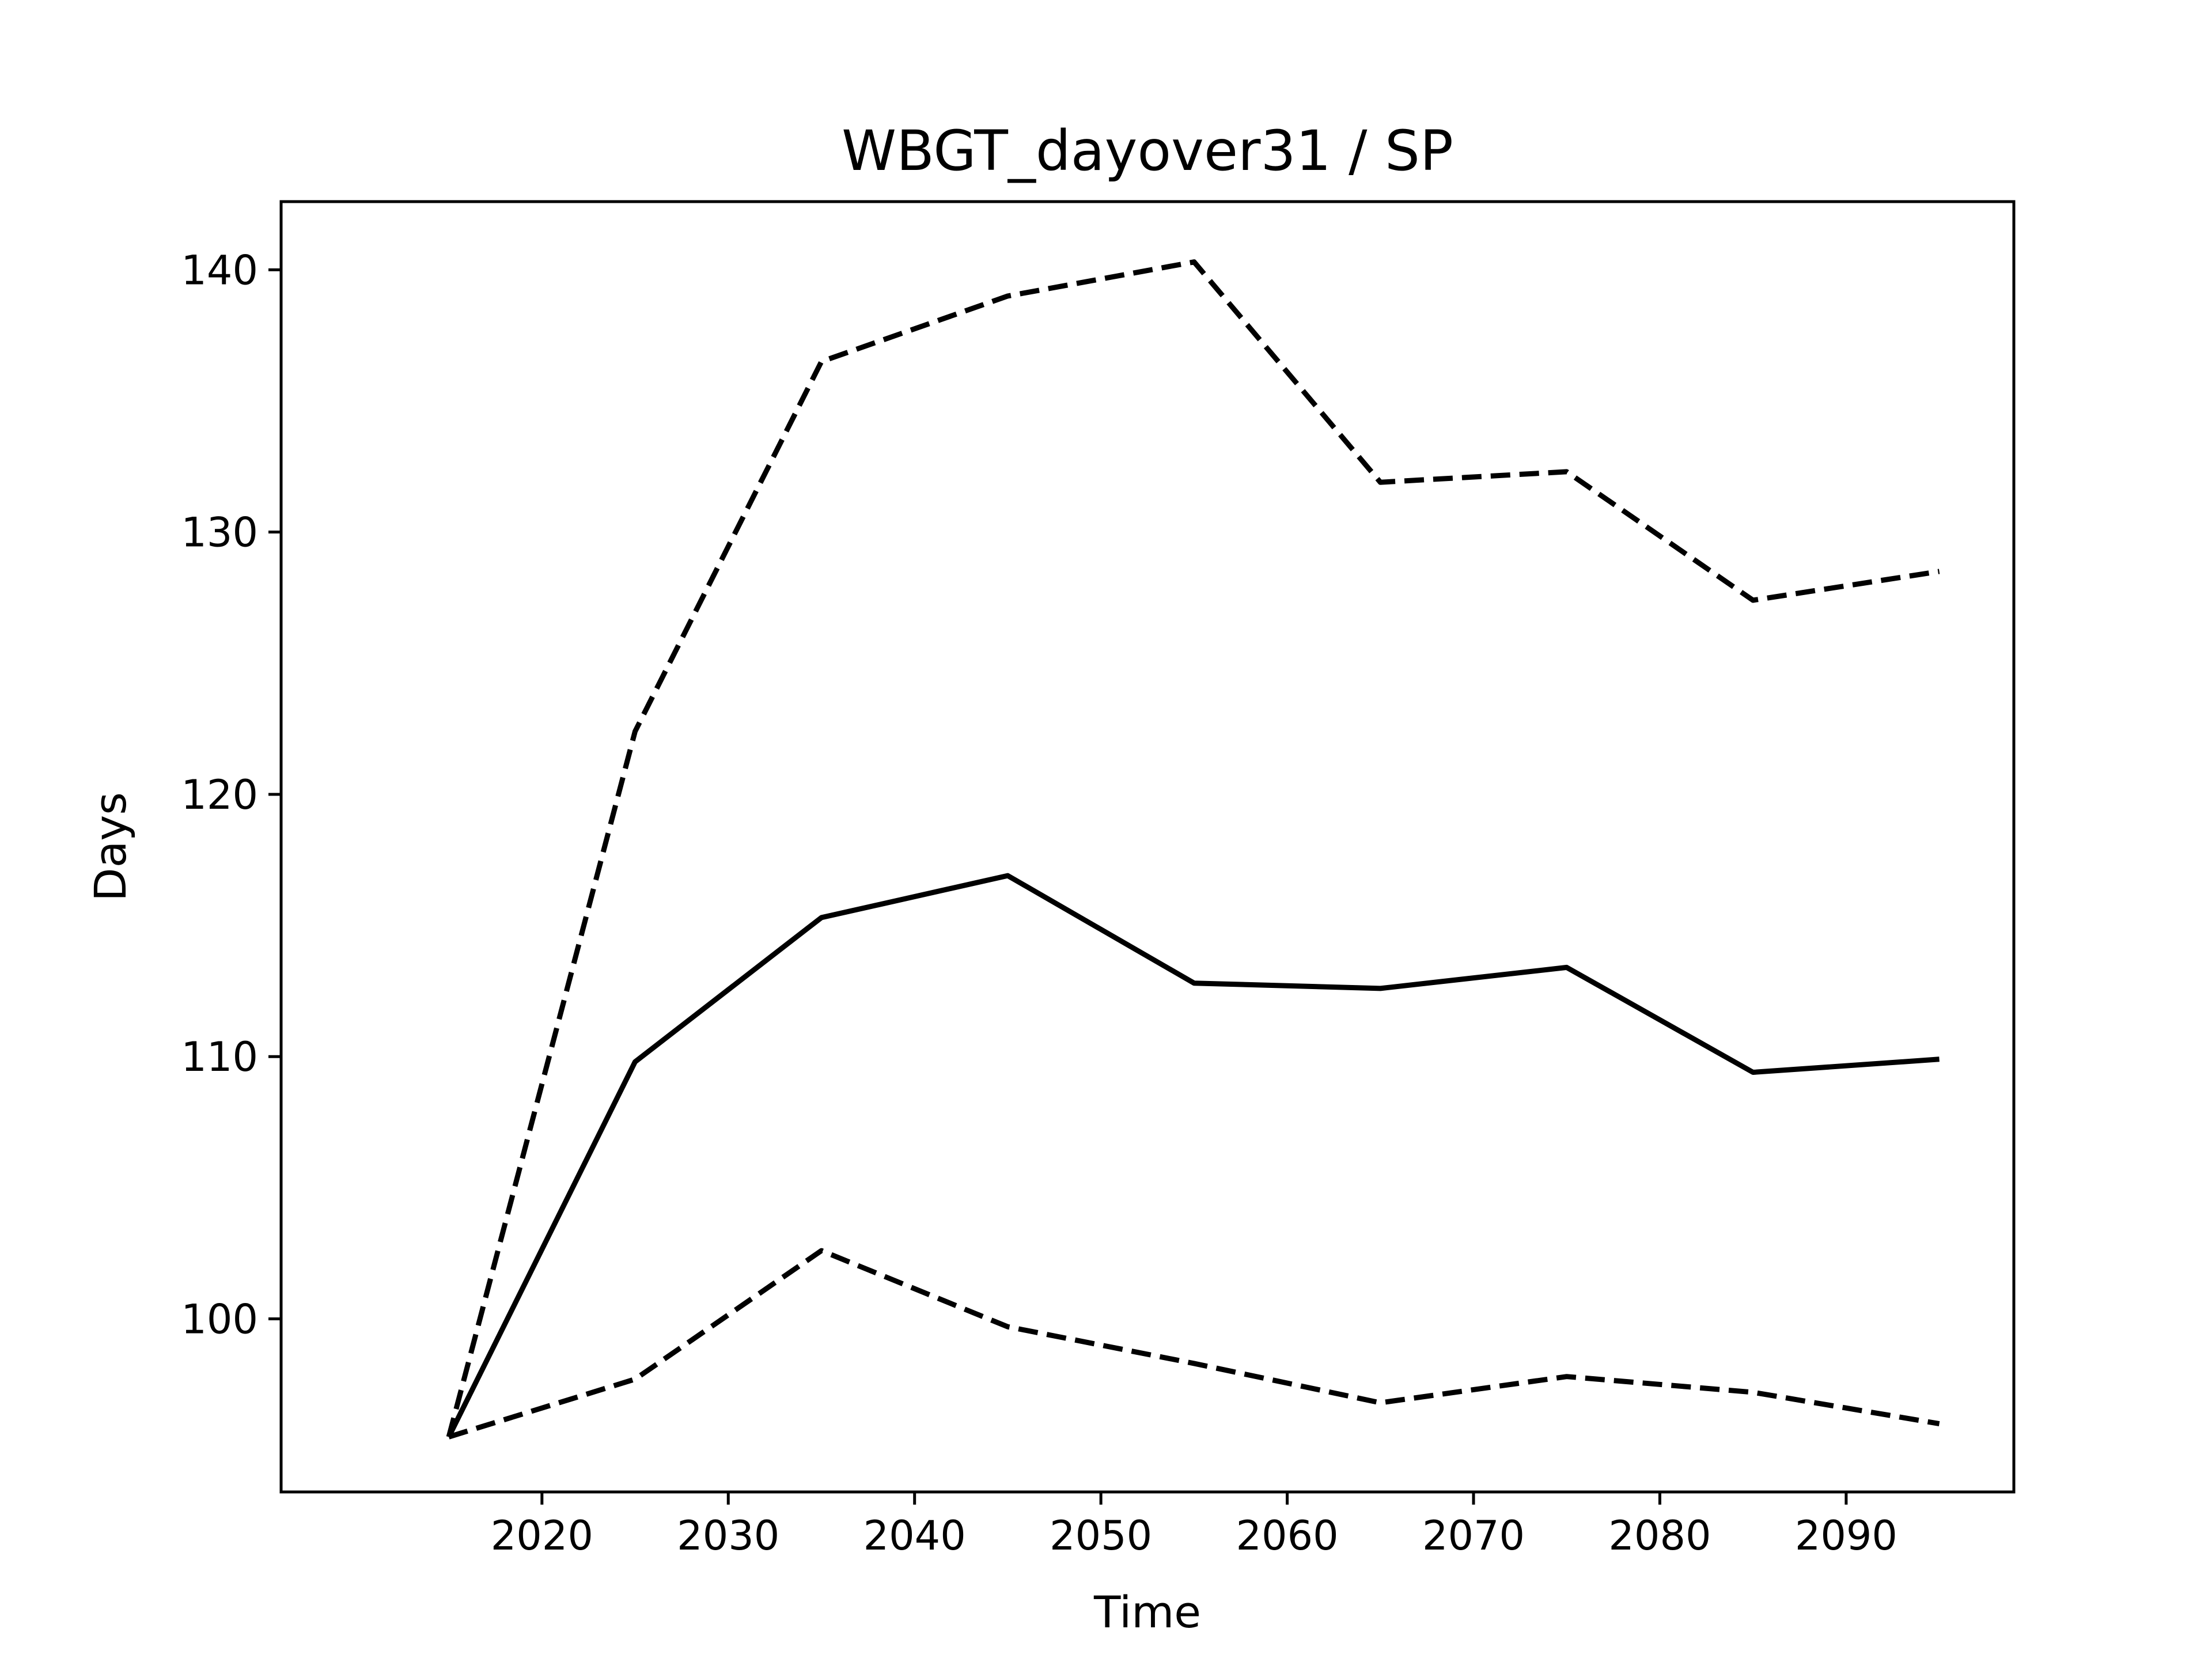 This screenshot has width=2212, height=1659. What do you see at coordinates (1473, 1535) in the screenshot?
I see `x-tick-label: 2070` at bounding box center [1473, 1535].